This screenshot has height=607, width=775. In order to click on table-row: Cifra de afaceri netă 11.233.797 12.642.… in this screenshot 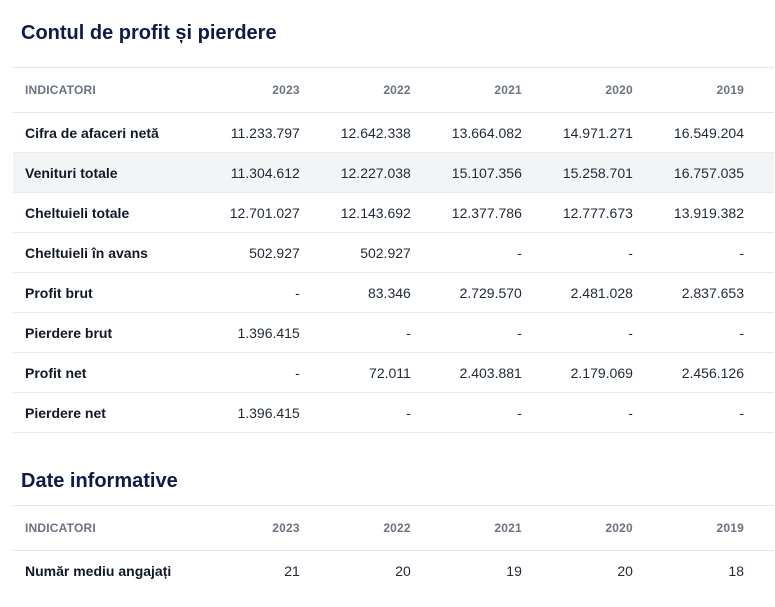, I will do `click(393, 132)`.